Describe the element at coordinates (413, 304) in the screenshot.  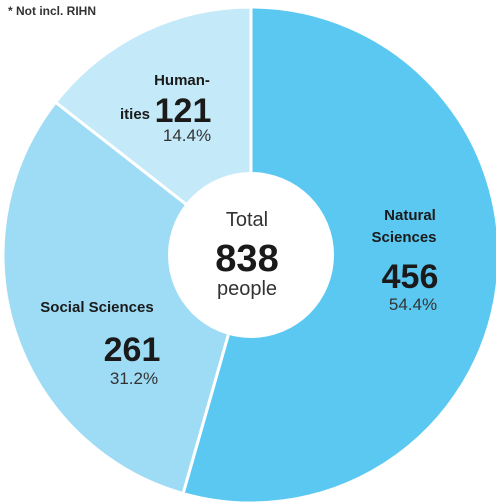
I see `natural-sciences-percent: 54.4%` at that location.